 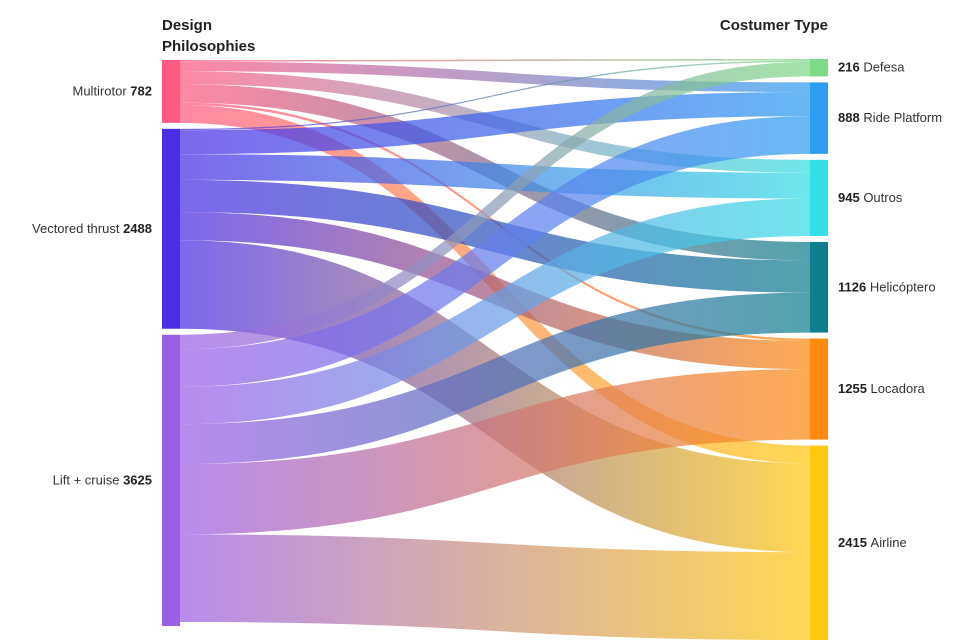 I want to click on source-label-vectored-thrust: Vectored thrust 2488, so click(x=92, y=228).